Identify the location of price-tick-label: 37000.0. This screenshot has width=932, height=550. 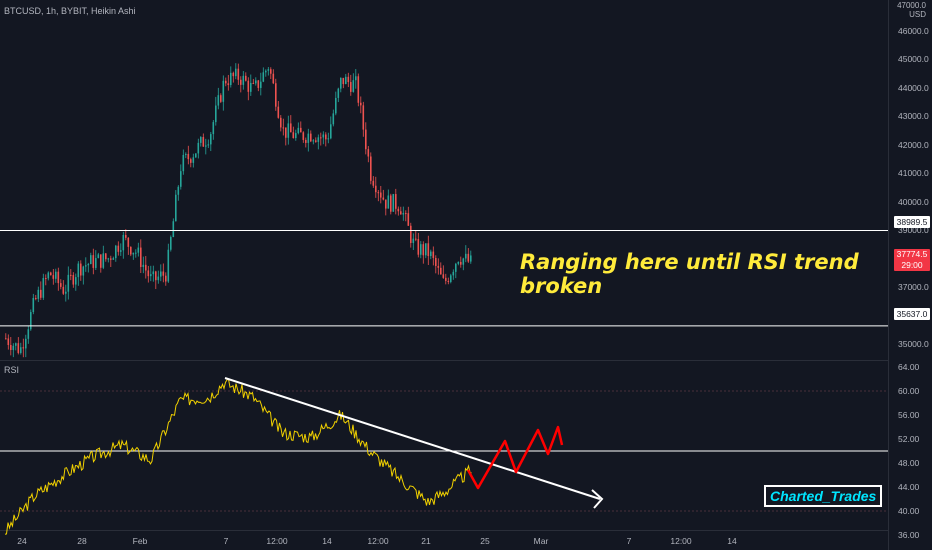
(913, 287).